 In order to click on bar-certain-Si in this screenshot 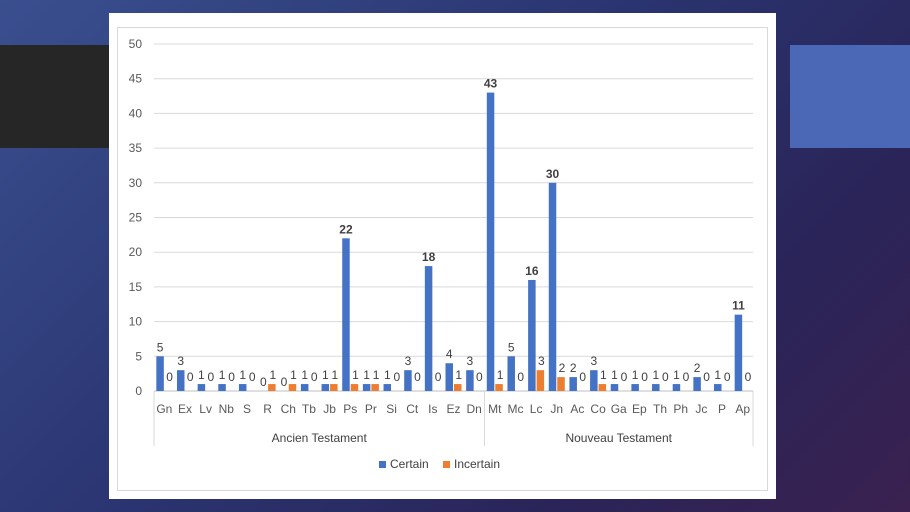, I will do `click(387, 387)`.